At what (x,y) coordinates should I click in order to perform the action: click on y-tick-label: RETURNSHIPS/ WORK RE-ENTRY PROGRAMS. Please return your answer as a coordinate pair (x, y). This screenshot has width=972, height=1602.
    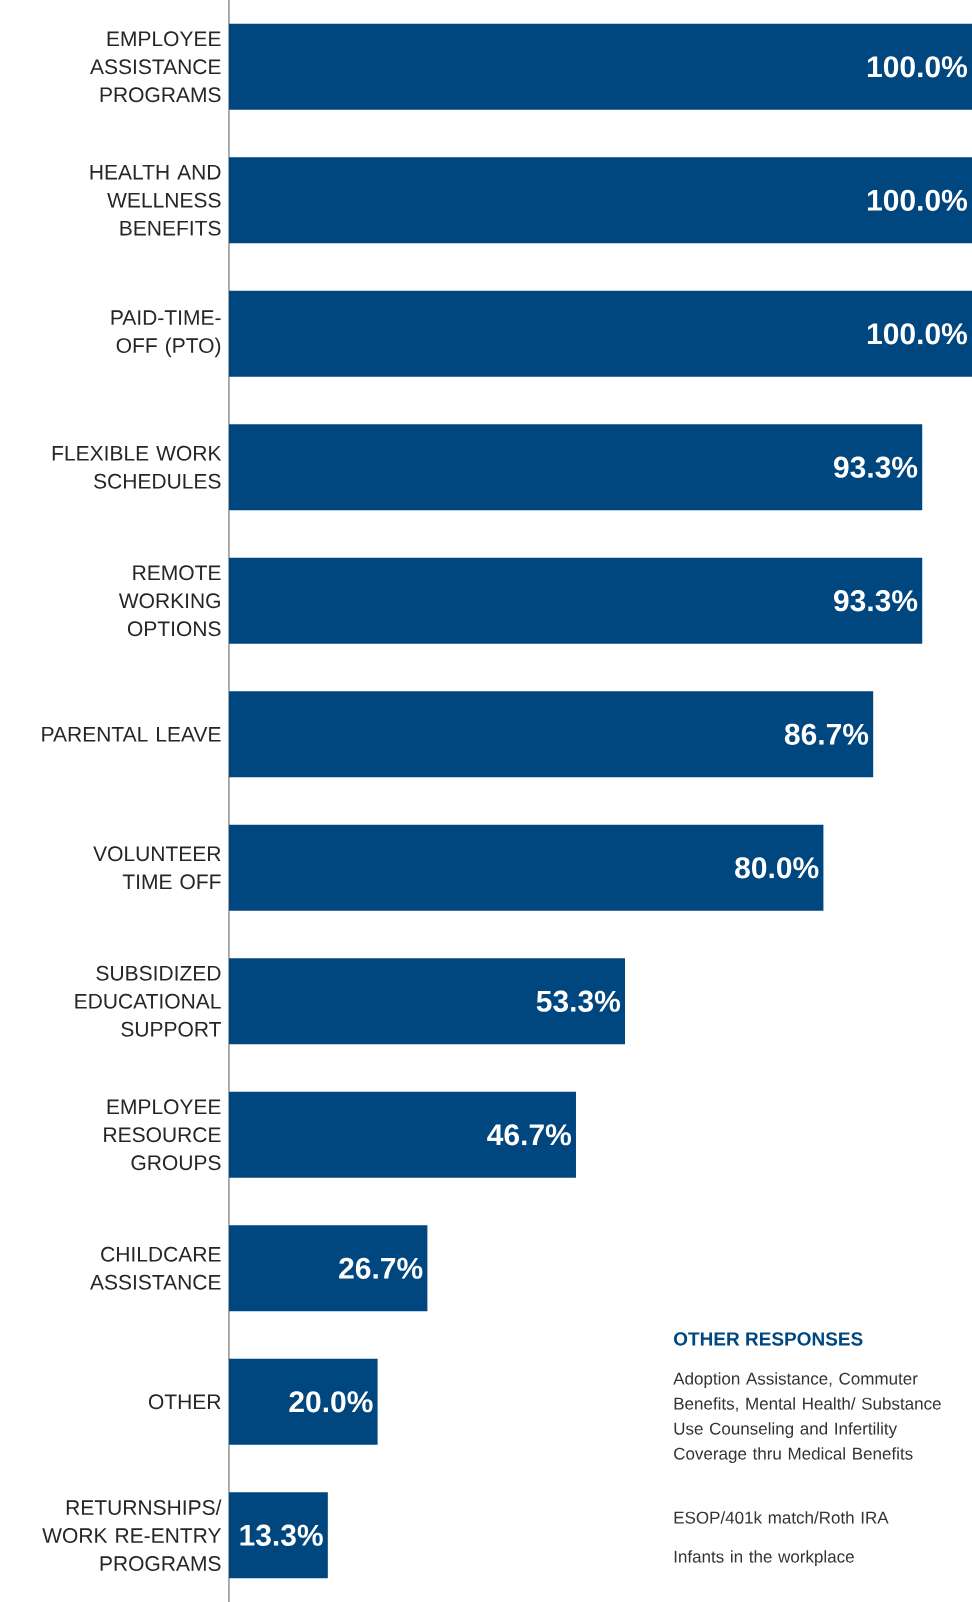
    Looking at the image, I should click on (132, 1535).